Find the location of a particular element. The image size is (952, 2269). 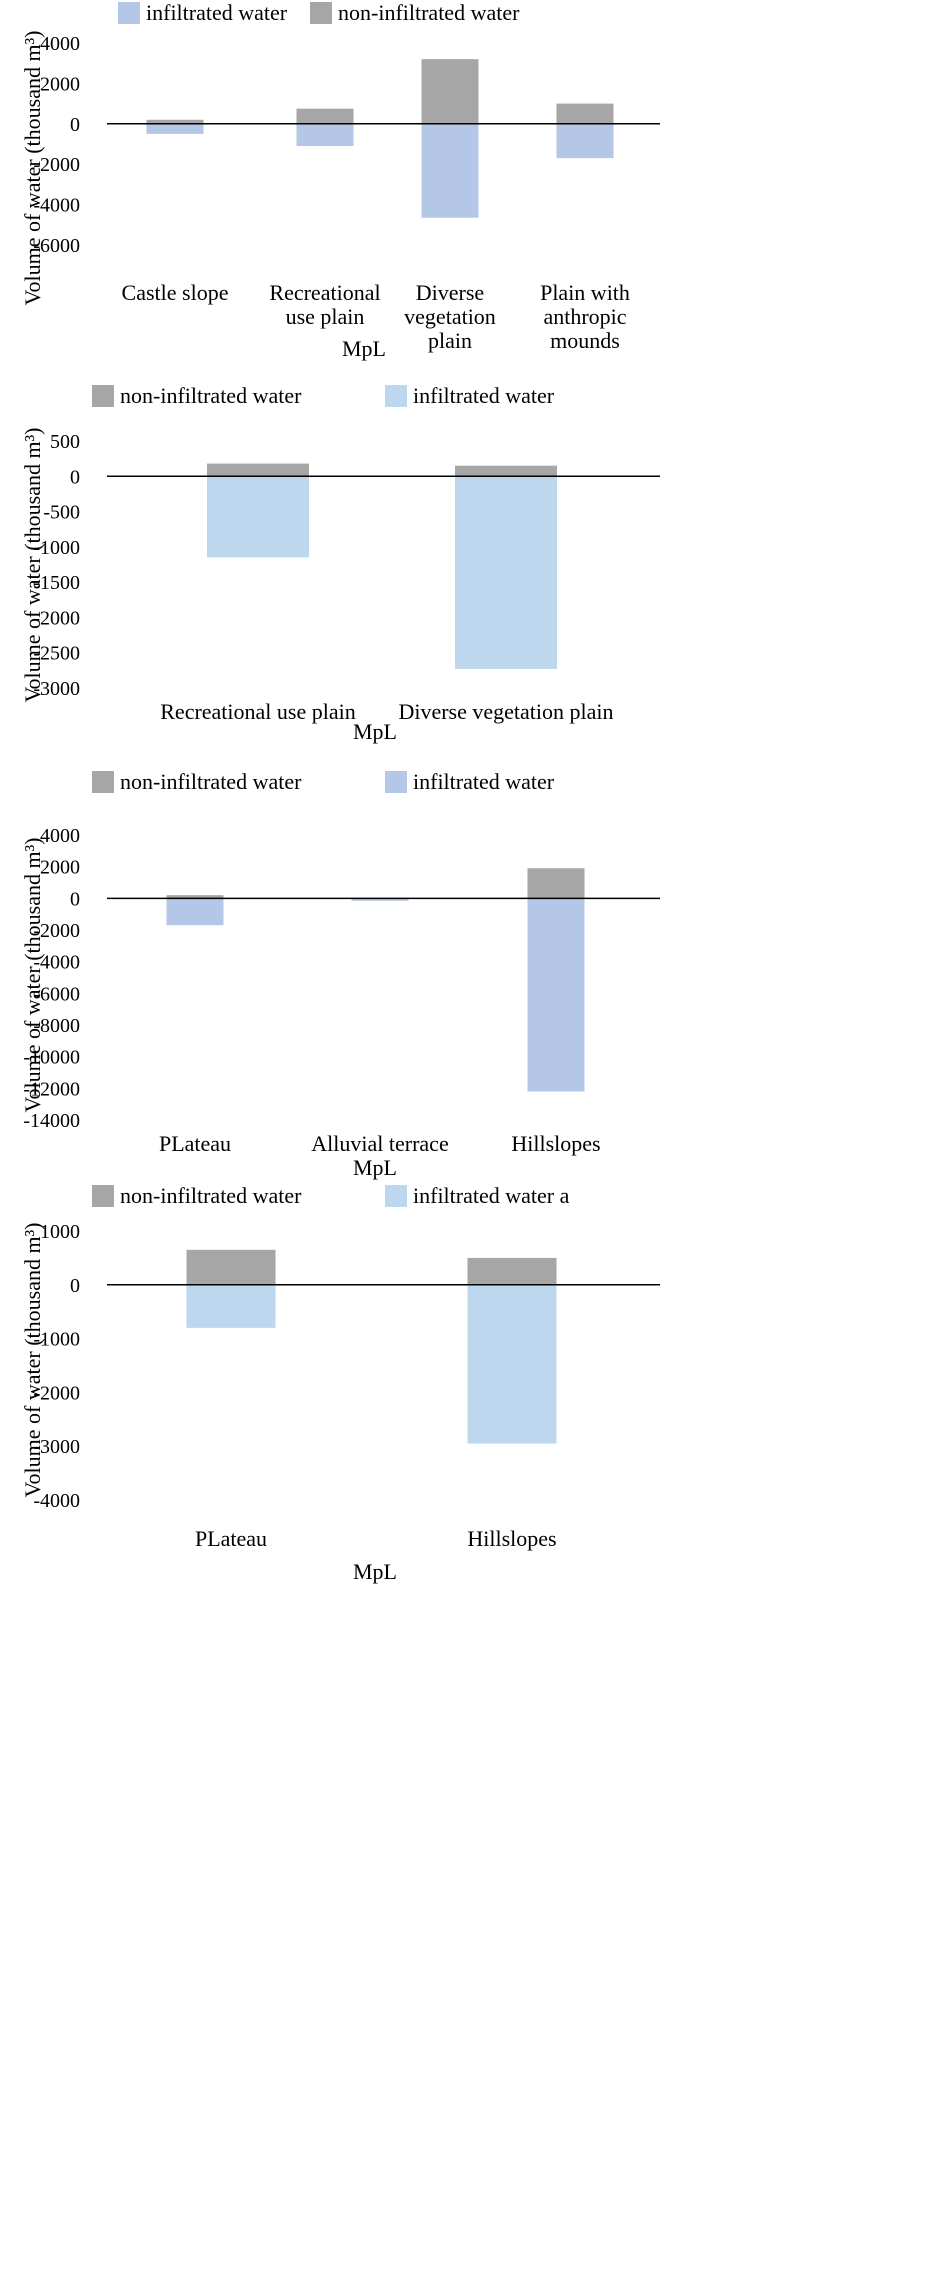

category-label: Castle slope is located at coordinates (175, 292).